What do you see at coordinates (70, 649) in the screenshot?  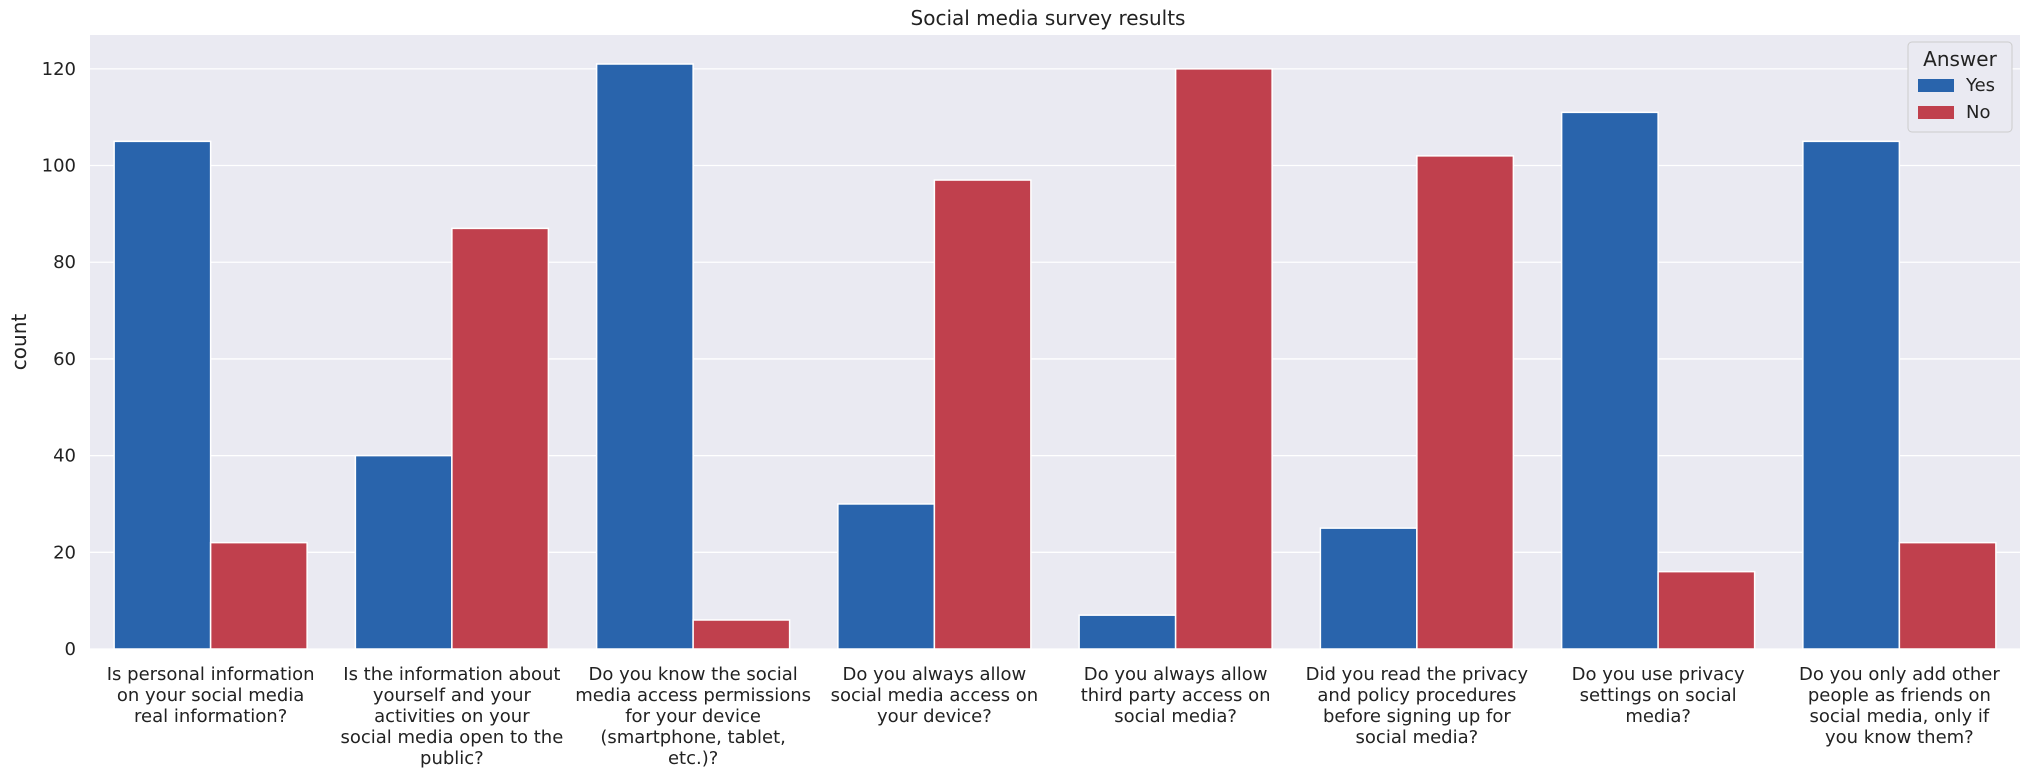 I see `y-tick-label: 0` at bounding box center [70, 649].